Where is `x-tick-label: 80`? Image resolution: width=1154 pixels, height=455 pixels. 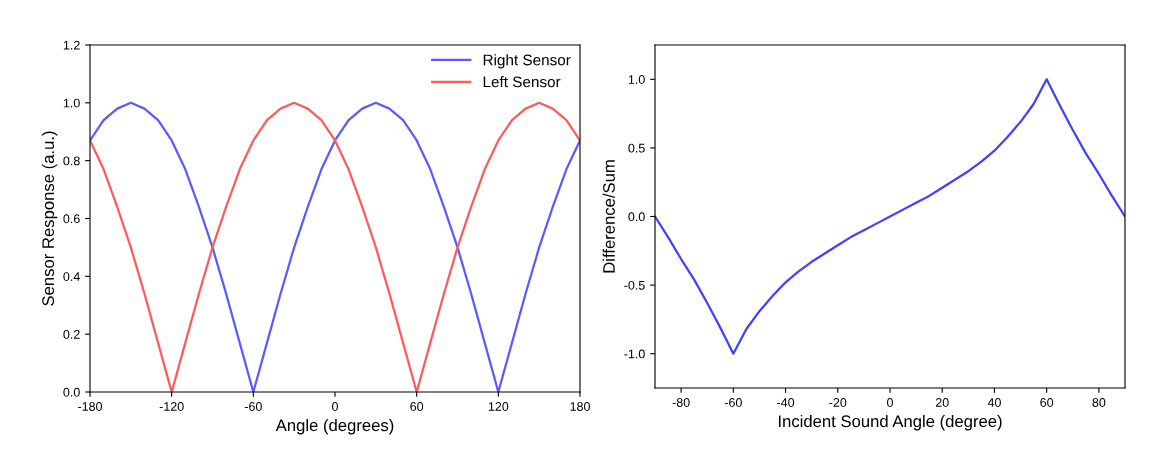
x-tick-label: 80 is located at coordinates (1099, 402).